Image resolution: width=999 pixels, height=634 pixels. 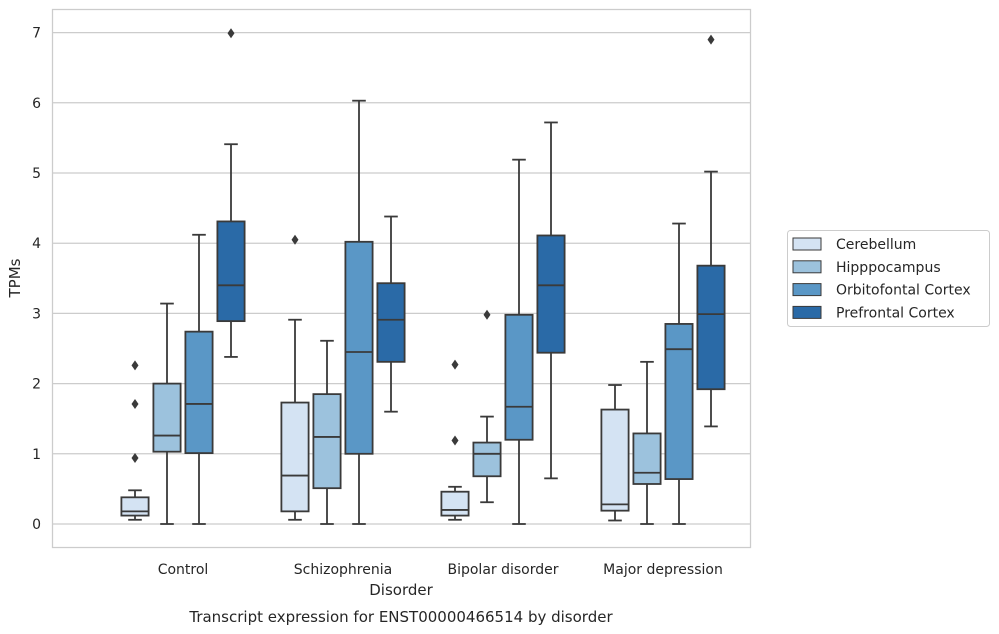 I want to click on x-tick-label: Bipolar disorder, so click(x=502, y=570).